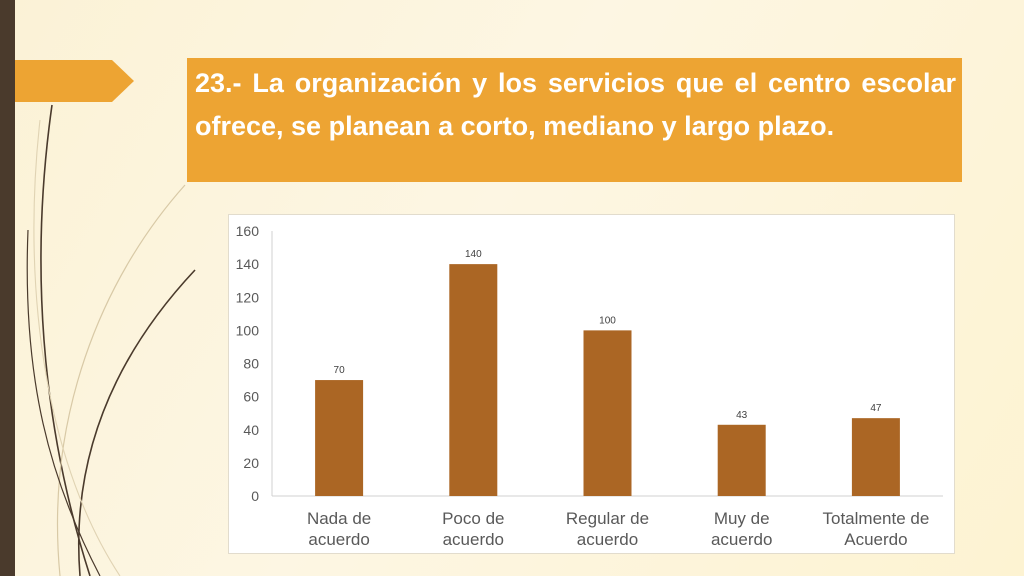  Describe the element at coordinates (255, 496) in the screenshot. I see `y-tick-label: 0` at that location.